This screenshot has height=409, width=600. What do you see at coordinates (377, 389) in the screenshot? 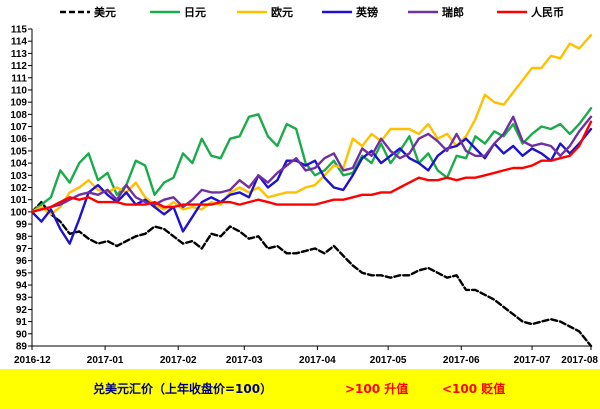
I see `footer-appreciation-label: >100 升值` at bounding box center [377, 389].